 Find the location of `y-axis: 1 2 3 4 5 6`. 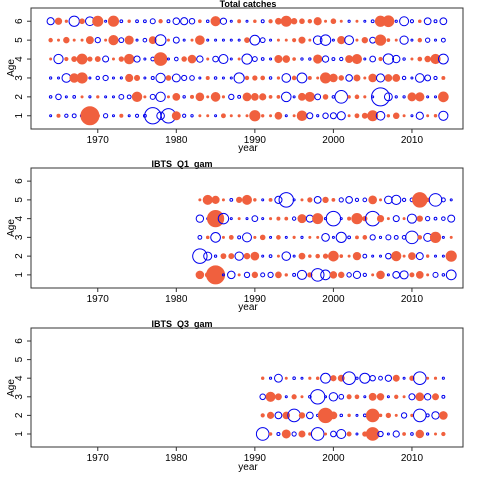

y-axis: 1 2 3 4 5 6 is located at coordinates (22, 387).